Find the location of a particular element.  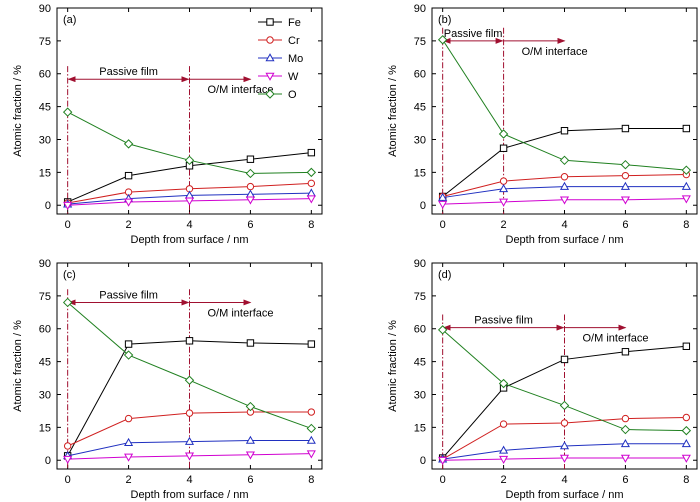

panel-label: (a) is located at coordinates (69, 20).